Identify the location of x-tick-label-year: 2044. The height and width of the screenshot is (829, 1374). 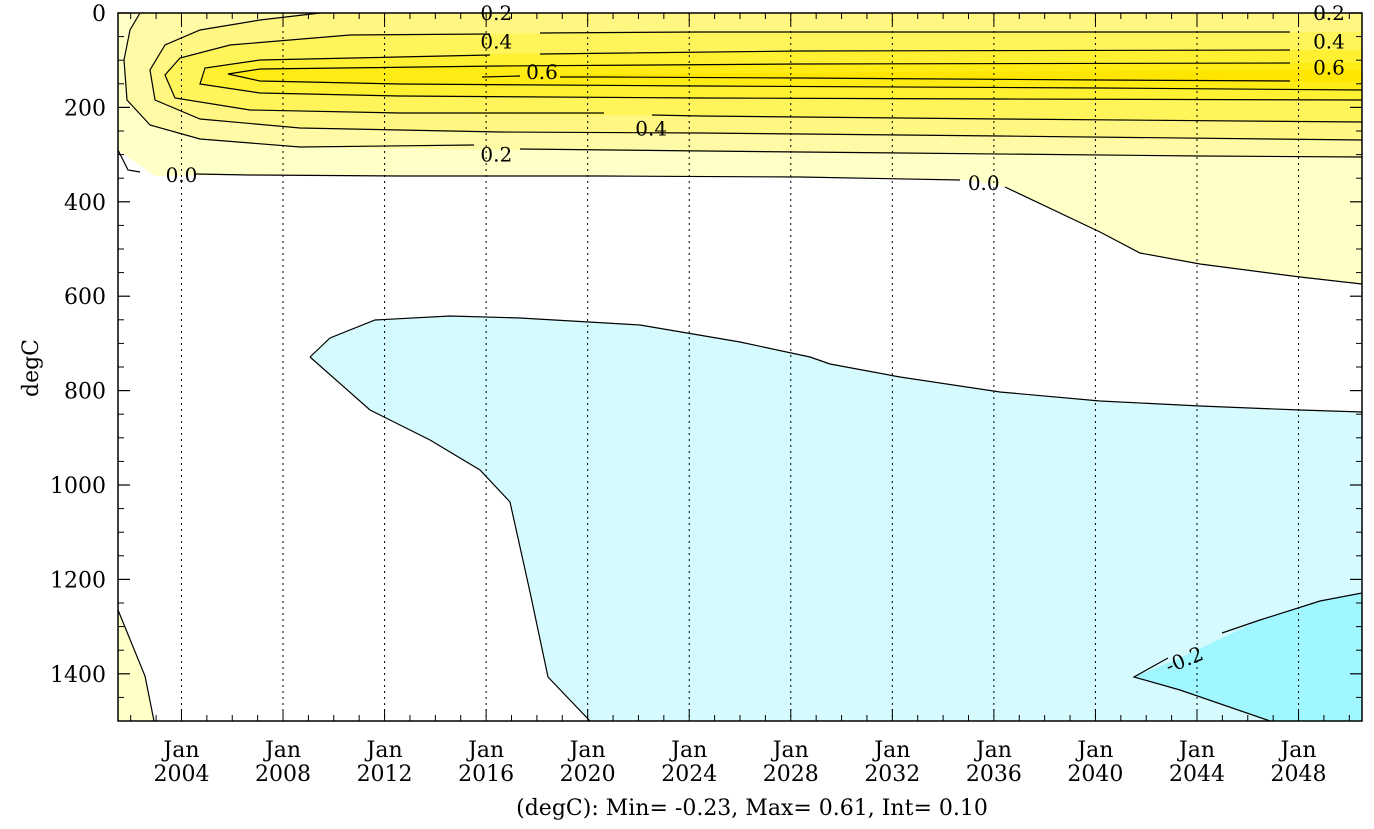
(1197, 774).